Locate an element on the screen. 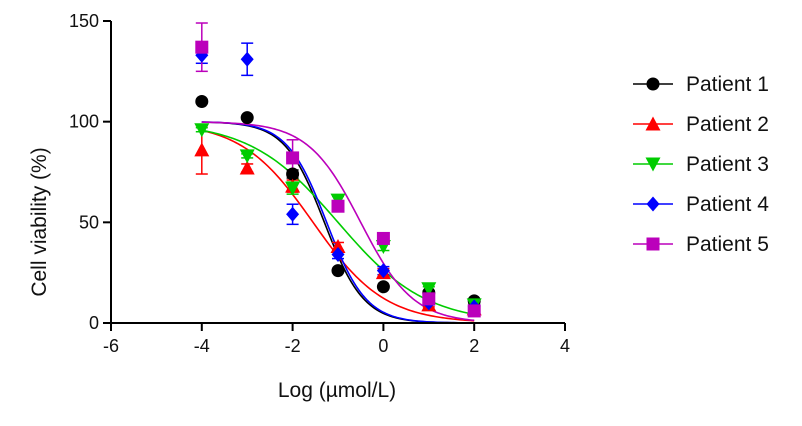 This screenshot has width=802, height=426. y-tick-label: 150 is located at coordinates (84, 21).